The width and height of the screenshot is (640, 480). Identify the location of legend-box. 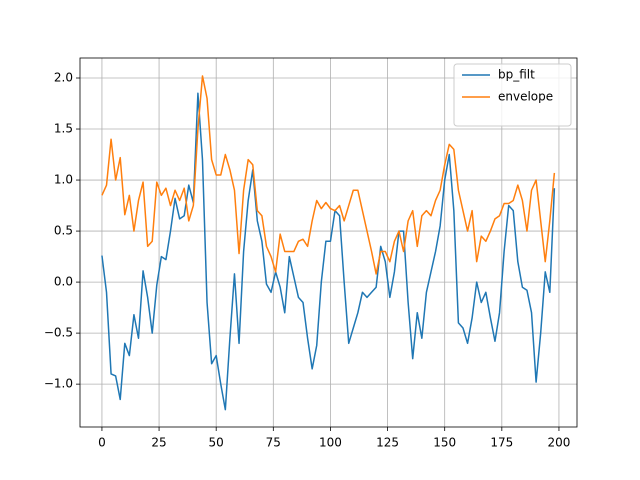
(512, 95).